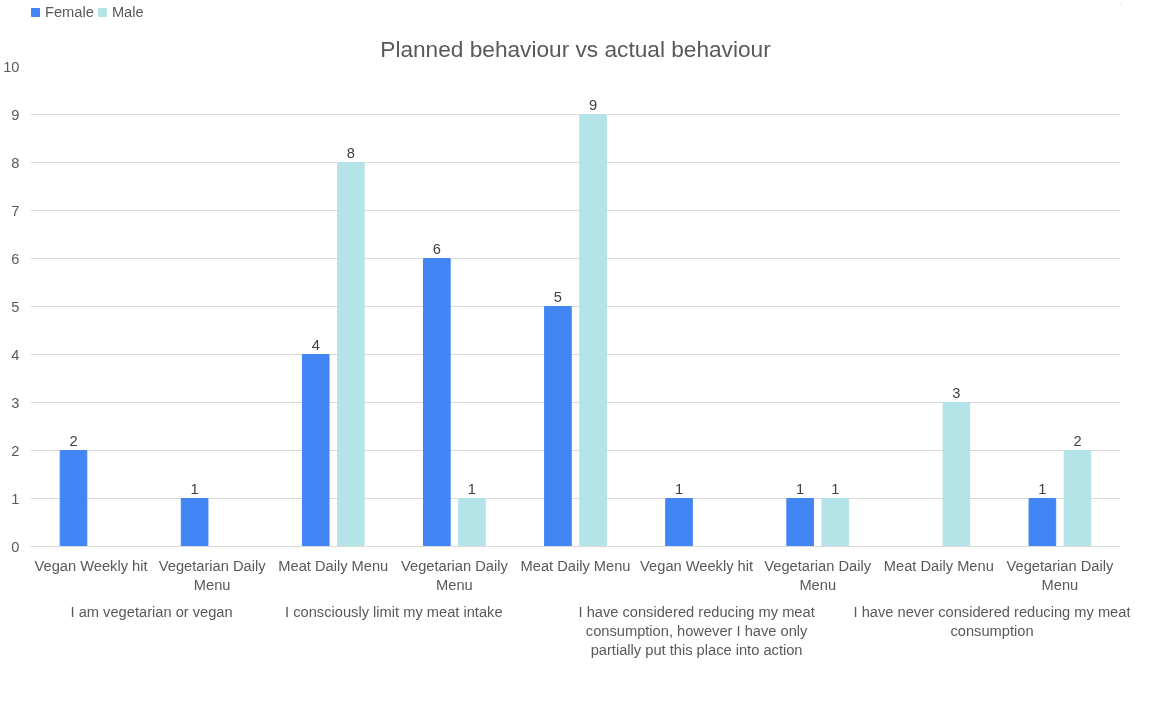 The image size is (1150, 701). What do you see at coordinates (15, 210) in the screenshot?
I see `y-tick-label: 7` at bounding box center [15, 210].